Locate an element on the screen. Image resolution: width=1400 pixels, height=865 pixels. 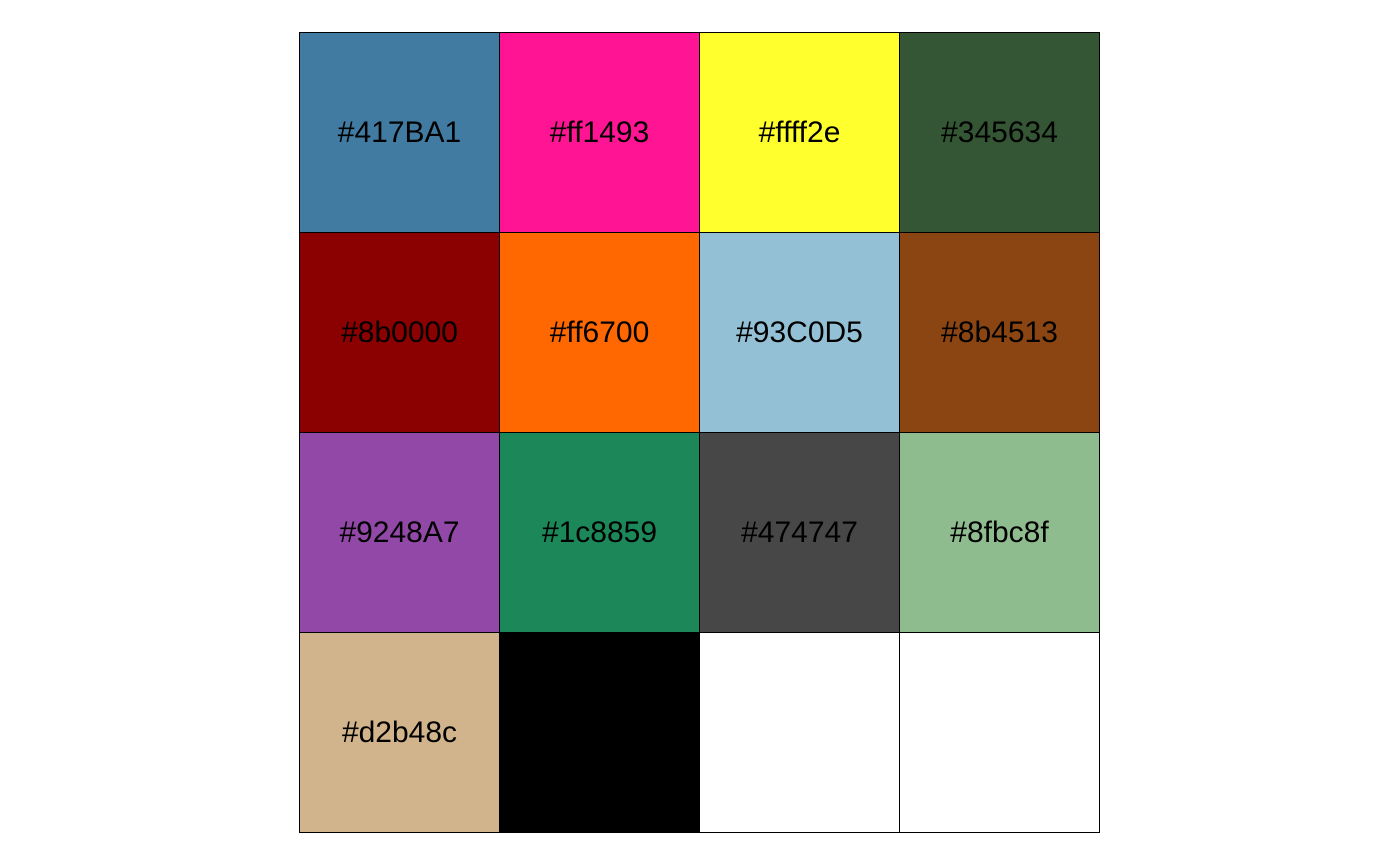
color-swatch: #d2b48c is located at coordinates (399, 732).